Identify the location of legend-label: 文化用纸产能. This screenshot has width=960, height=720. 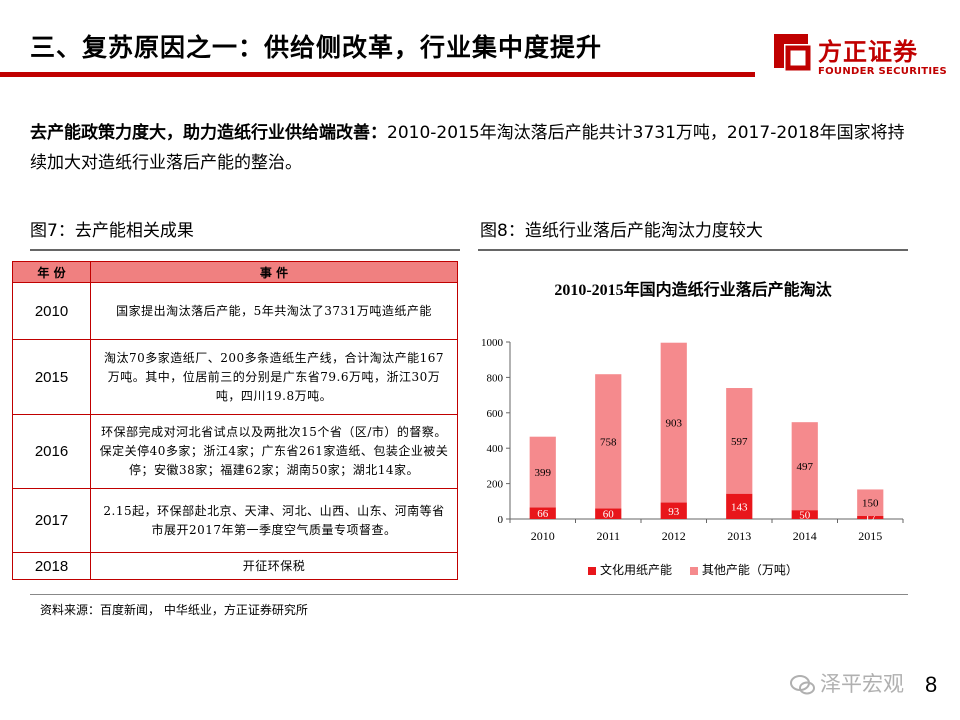
(636, 570).